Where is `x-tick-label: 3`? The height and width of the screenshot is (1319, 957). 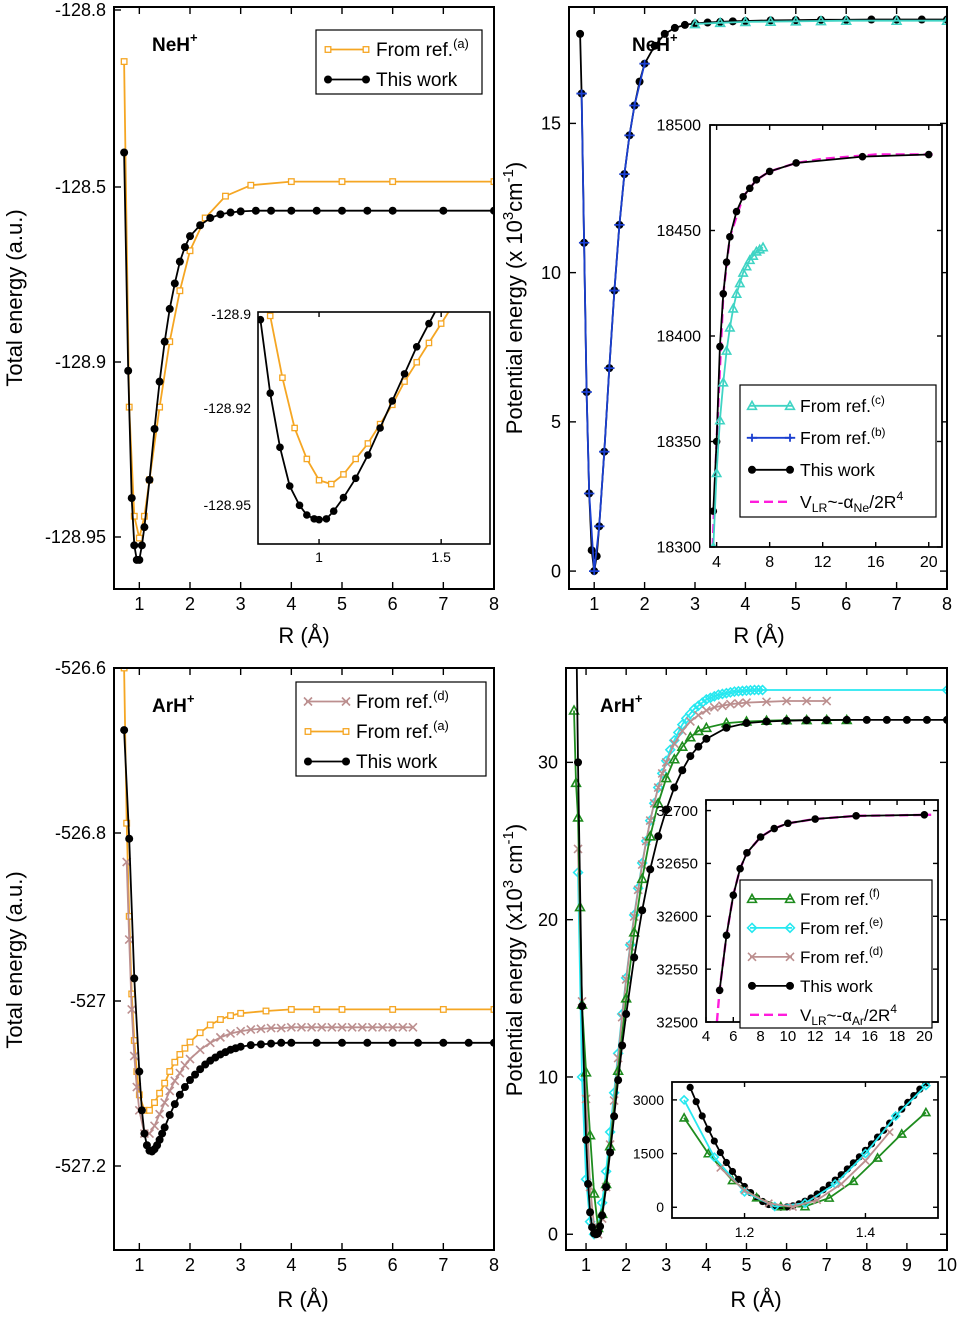 x-tick-label: 3 is located at coordinates (695, 604).